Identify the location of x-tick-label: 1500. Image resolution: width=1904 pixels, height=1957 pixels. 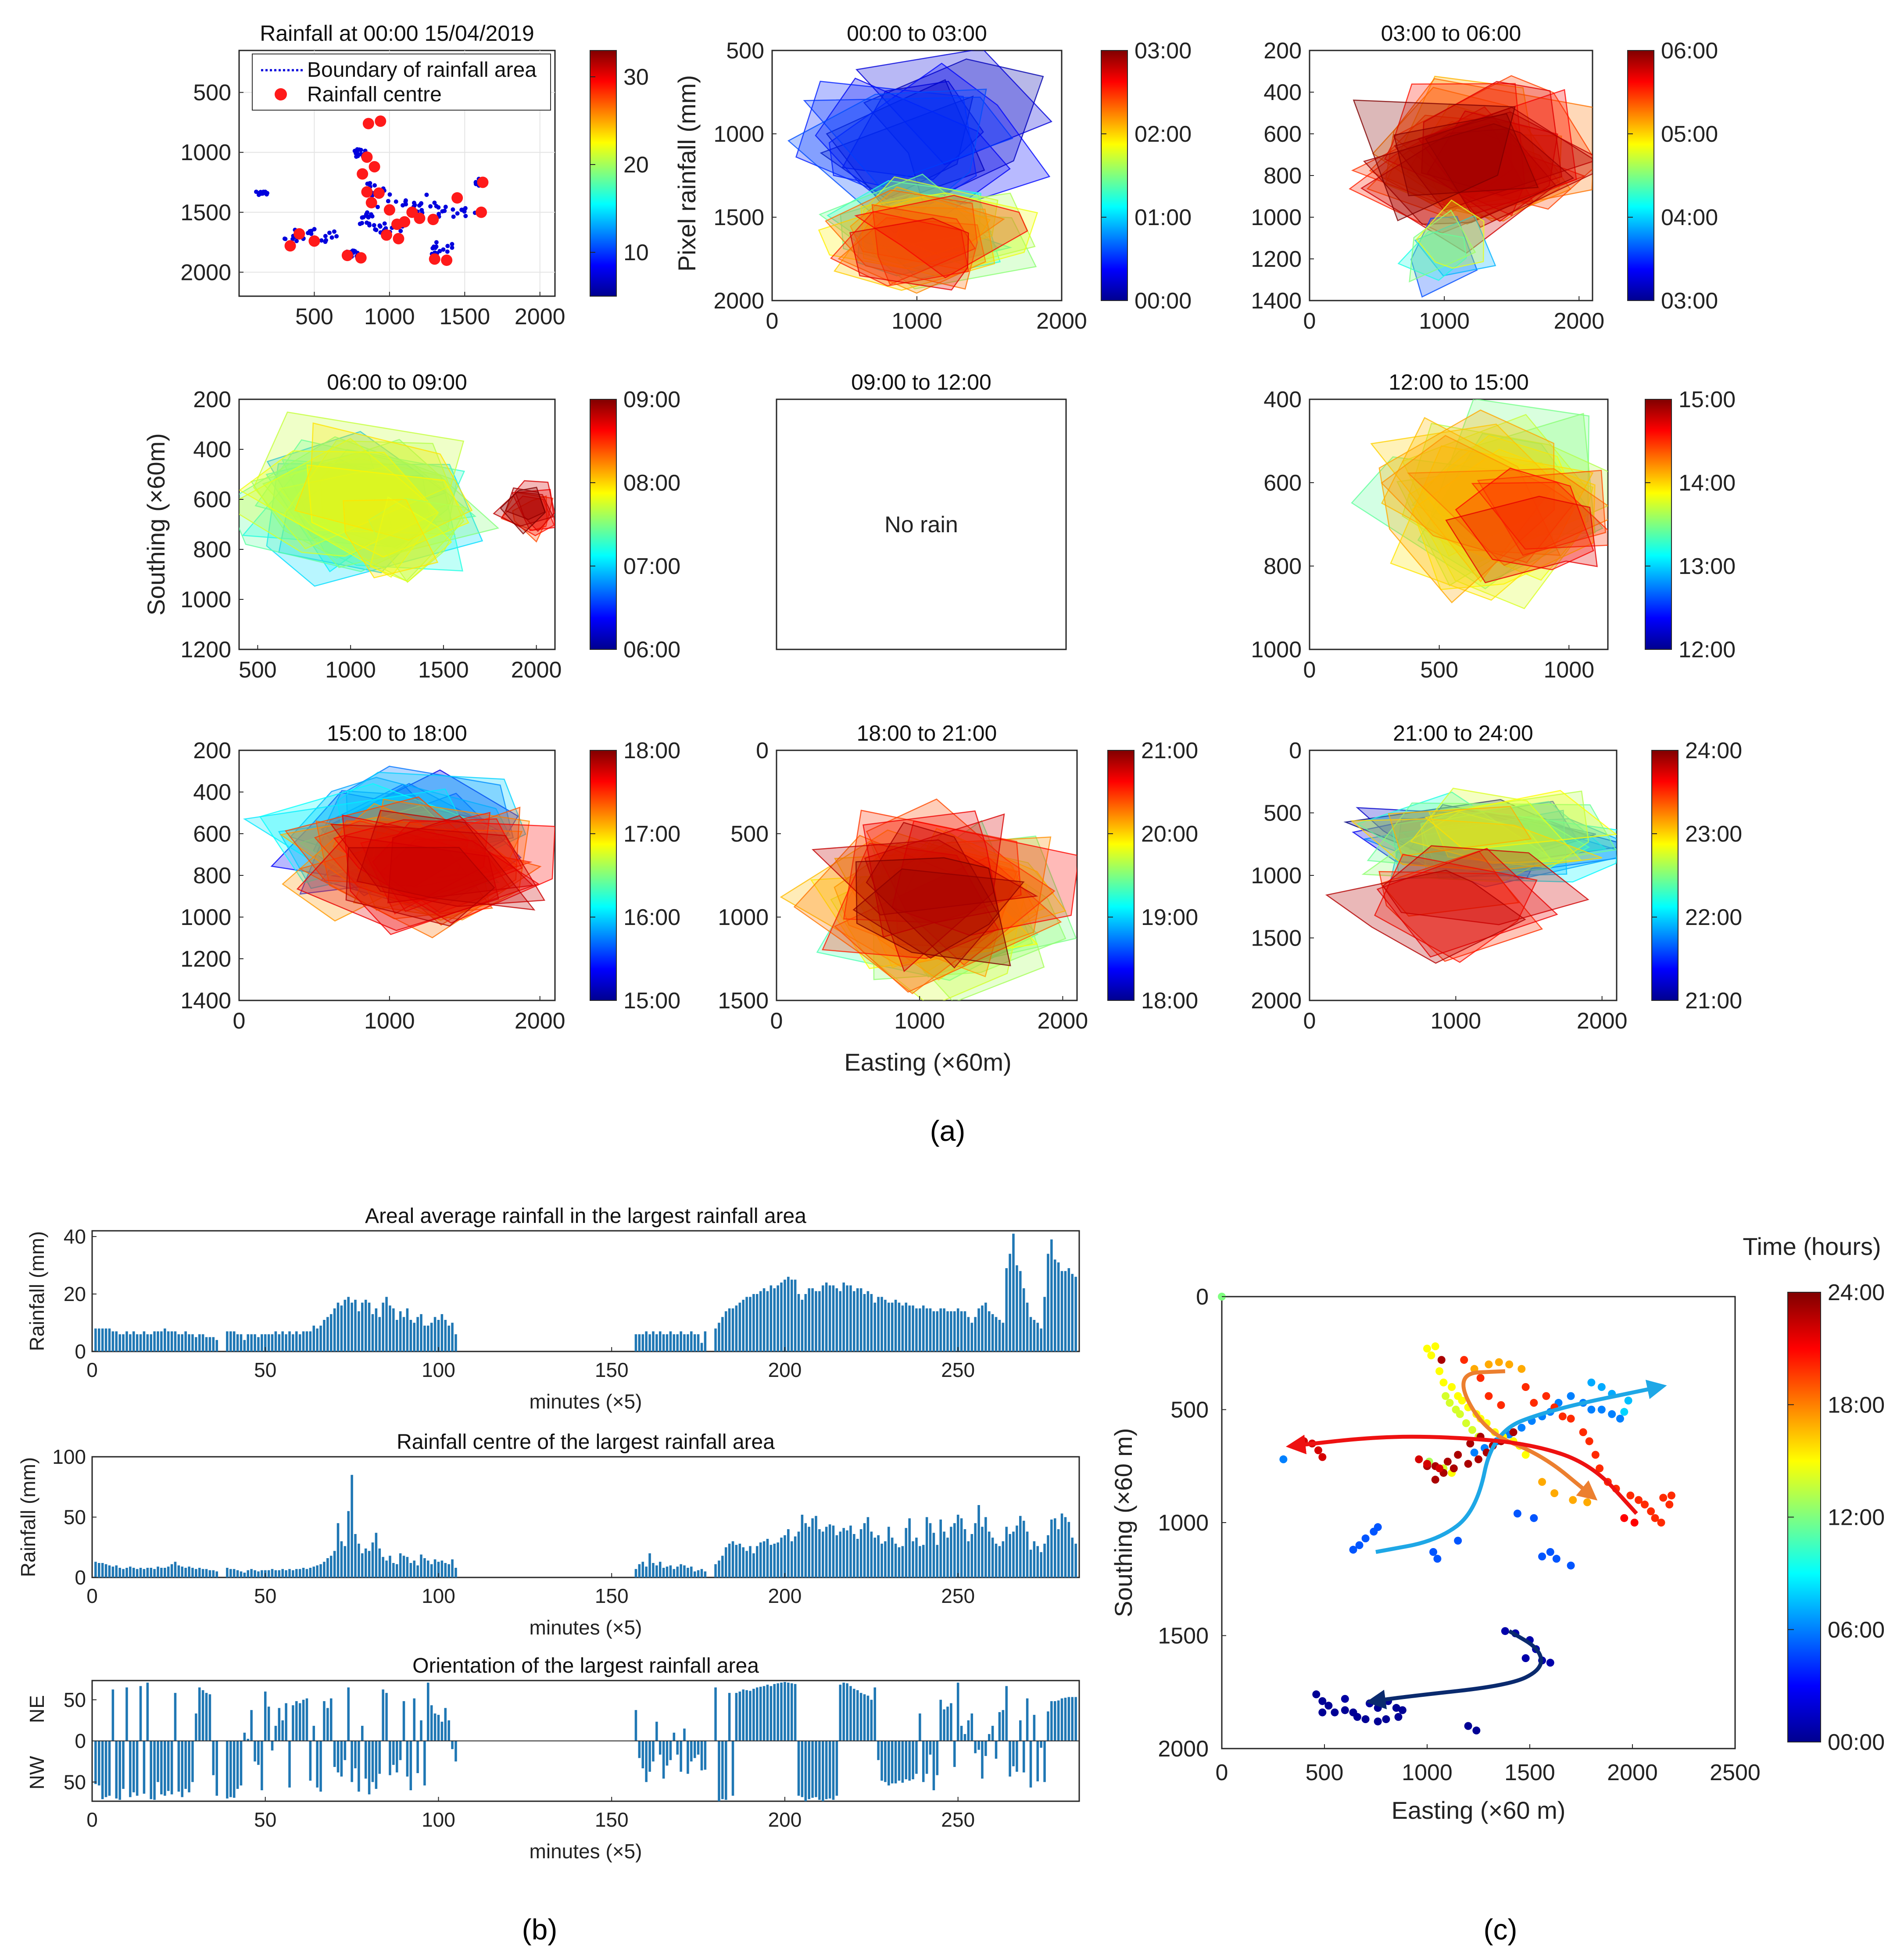
(443, 670).